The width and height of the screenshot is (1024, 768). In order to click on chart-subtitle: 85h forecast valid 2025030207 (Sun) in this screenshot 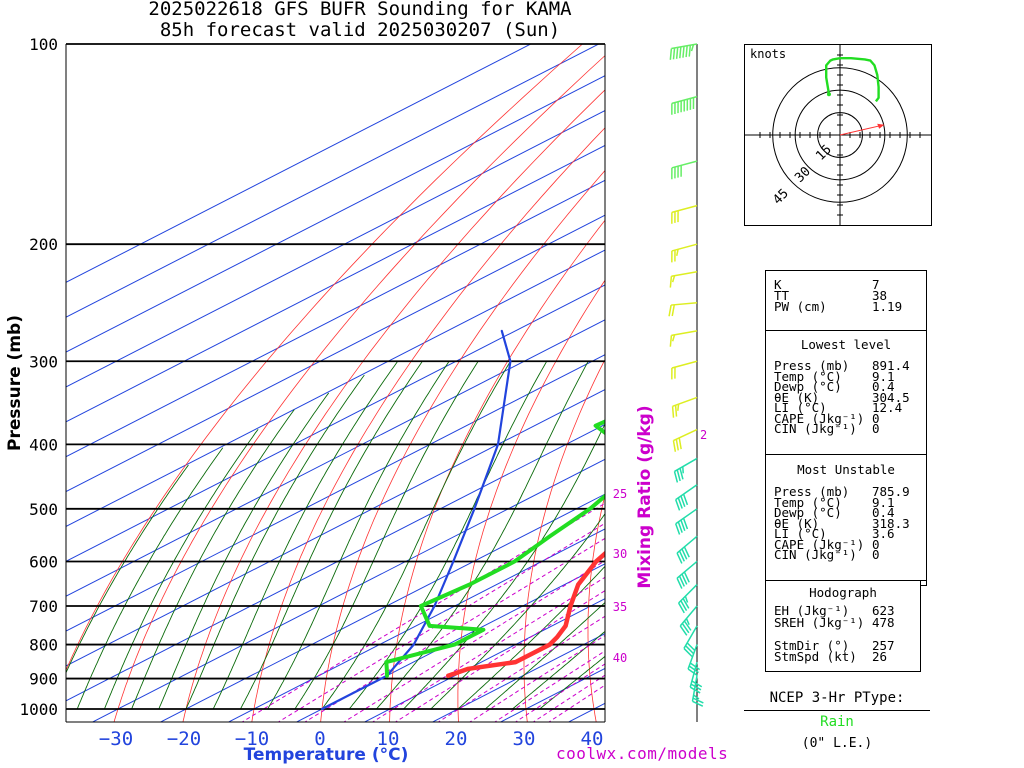, I will do `click(360, 30)`.